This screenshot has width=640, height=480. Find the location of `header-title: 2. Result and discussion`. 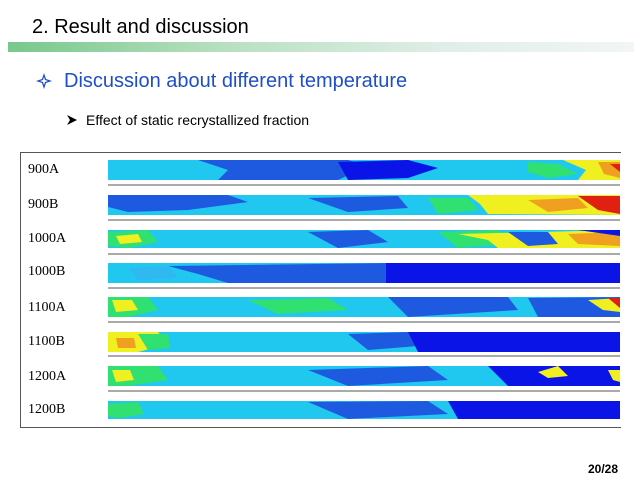

header-title: 2. Result and discussion is located at coordinates (140, 27).